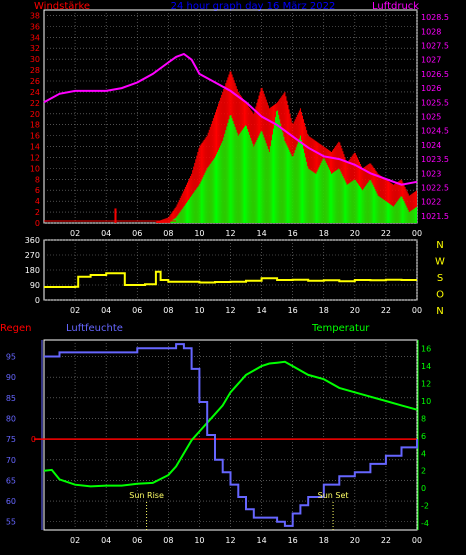 This screenshot has height=555, width=466. Describe the element at coordinates (137, 540) in the screenshot. I see `hum-xtick: 06` at that location.